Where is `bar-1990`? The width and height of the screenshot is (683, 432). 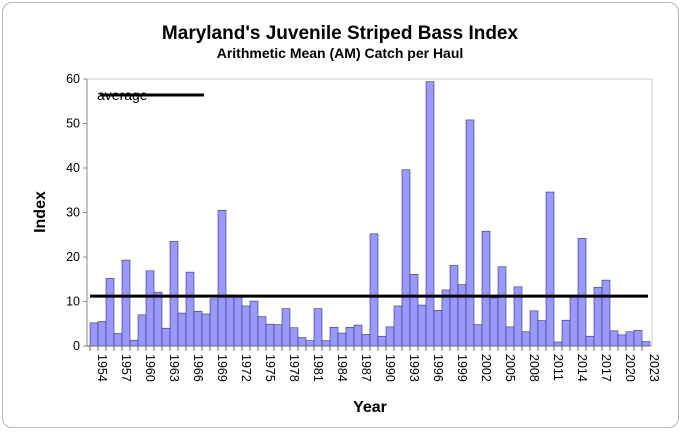 bar-1990 is located at coordinates (382, 341).